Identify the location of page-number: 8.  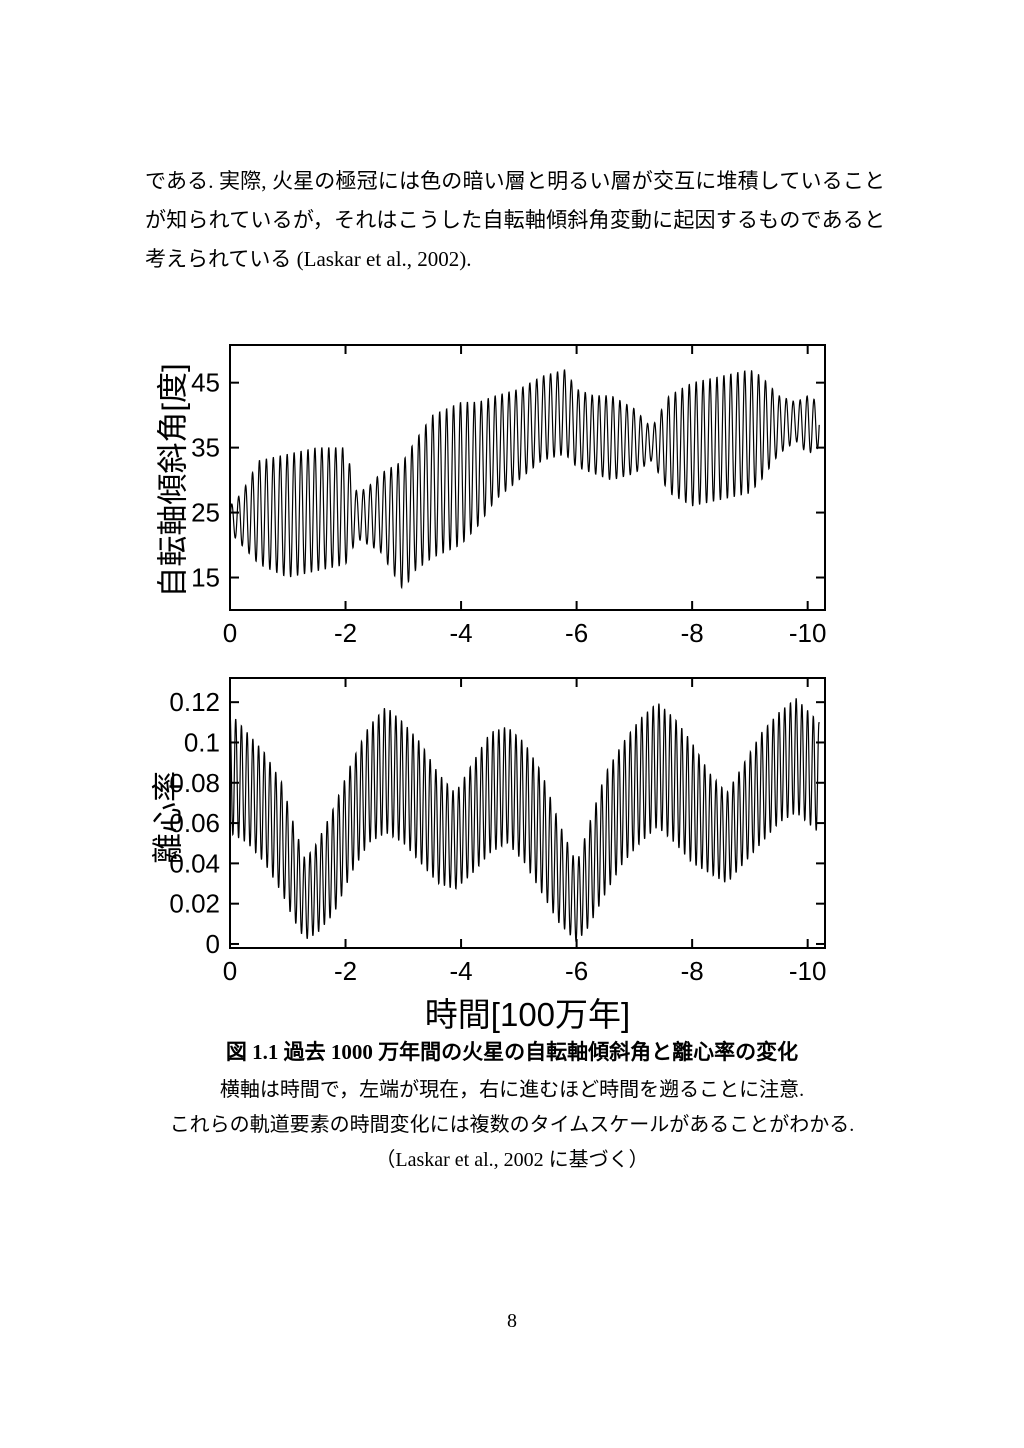
(512, 1321).